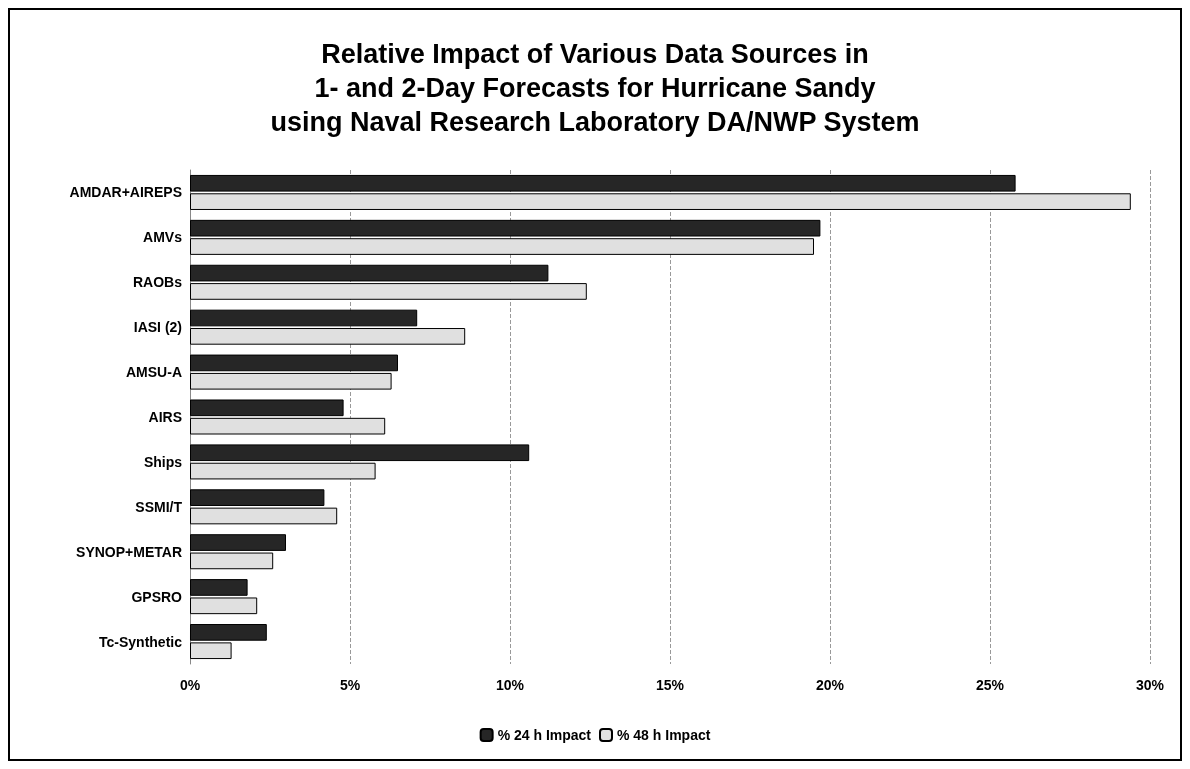  What do you see at coordinates (154, 372) in the screenshot?
I see `y-tick-label: AMSU-A` at bounding box center [154, 372].